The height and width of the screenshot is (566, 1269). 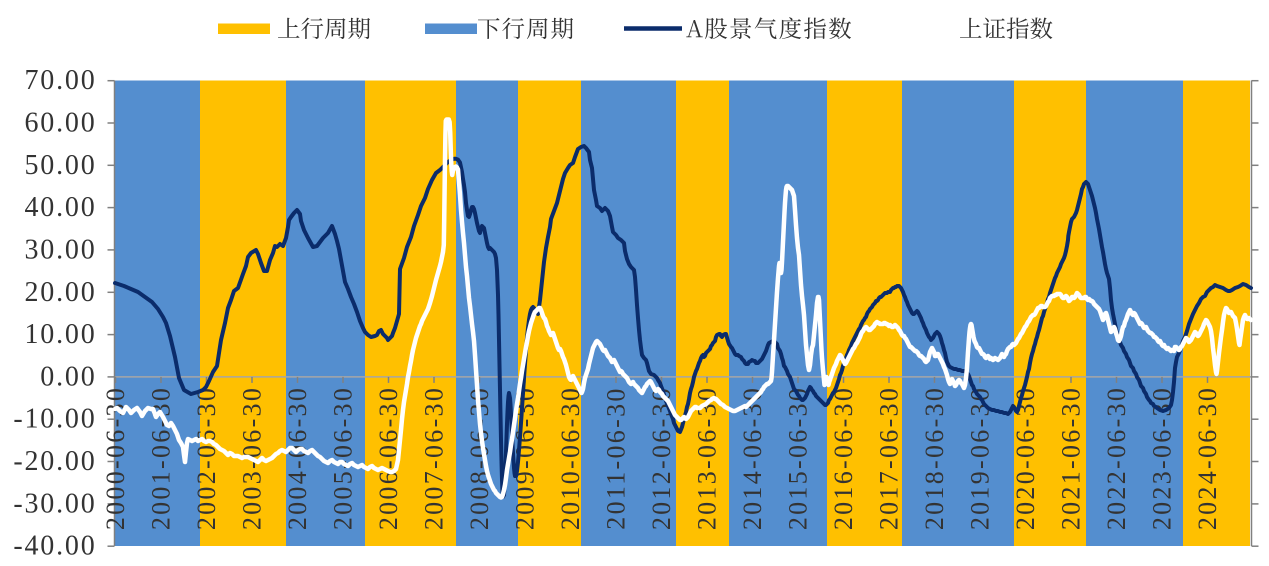 What do you see at coordinates (616, 457) in the screenshot?
I see `svg-text: 2011-06-30` at bounding box center [616, 457].